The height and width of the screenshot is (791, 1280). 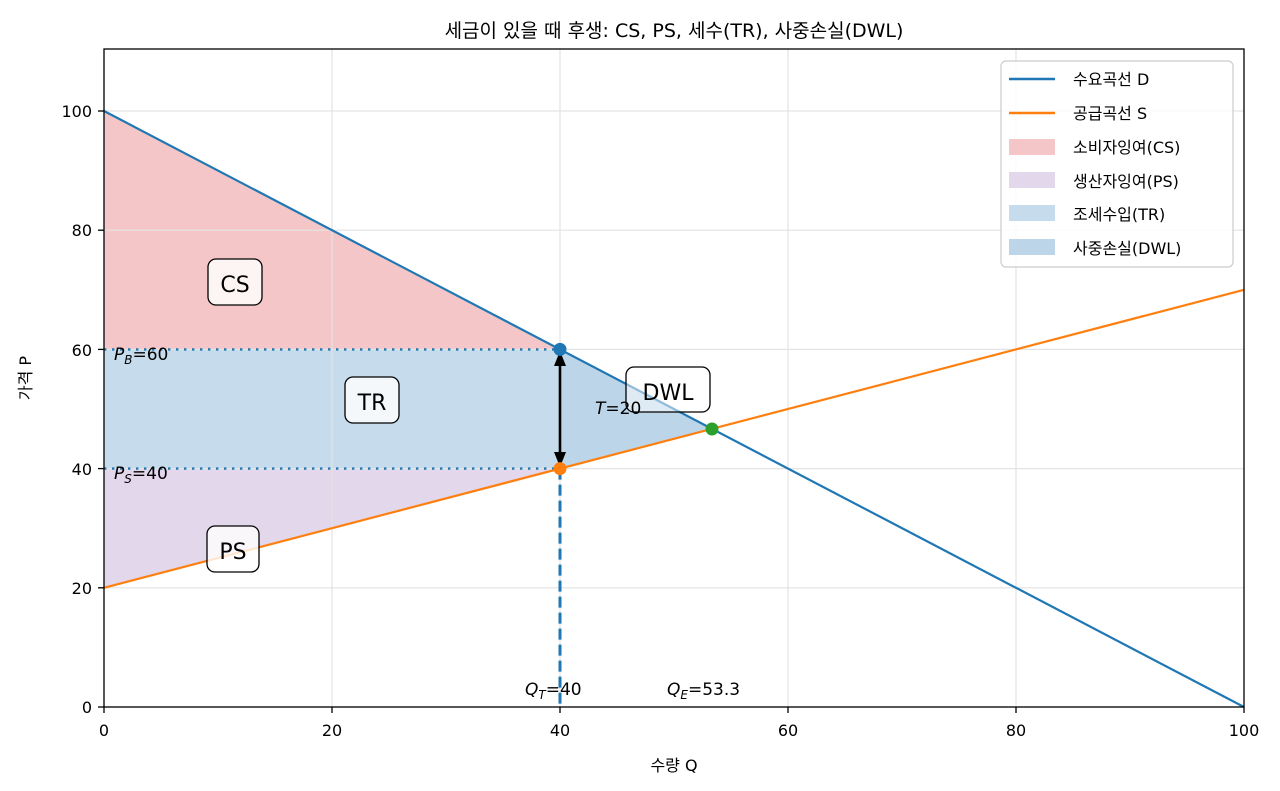 I want to click on legend-item-producer-surplus: 생산자잉여(PS), so click(x=1094, y=181).